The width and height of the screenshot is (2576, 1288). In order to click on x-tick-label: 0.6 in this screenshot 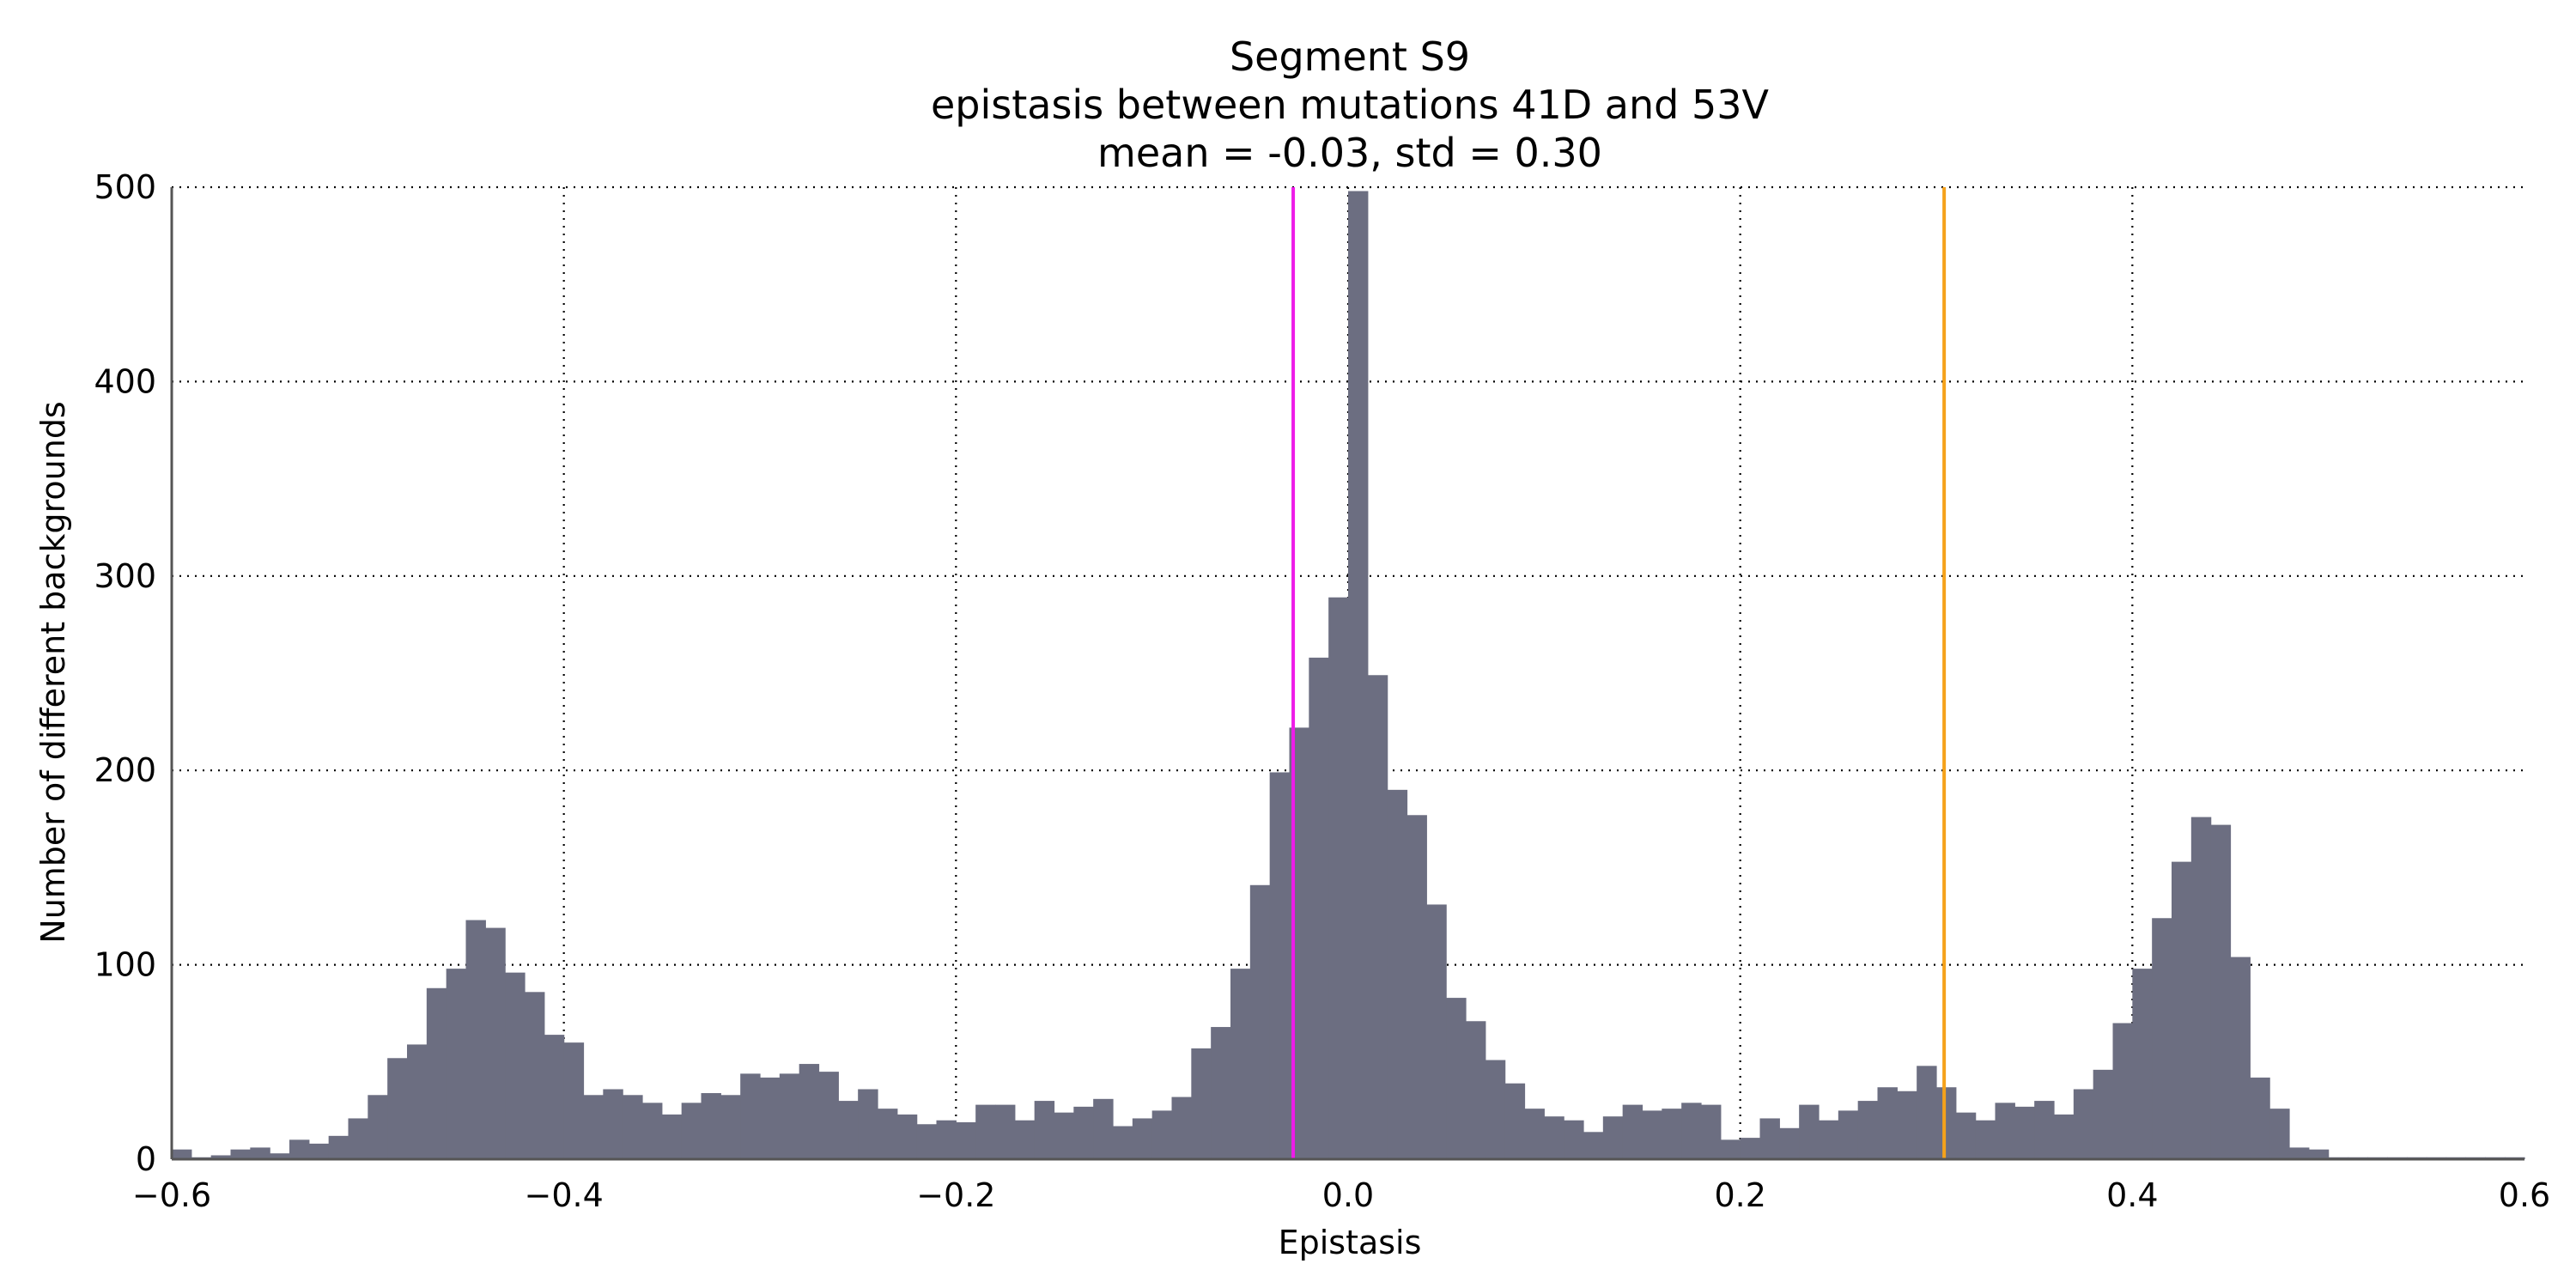, I will do `click(2524, 1195)`.